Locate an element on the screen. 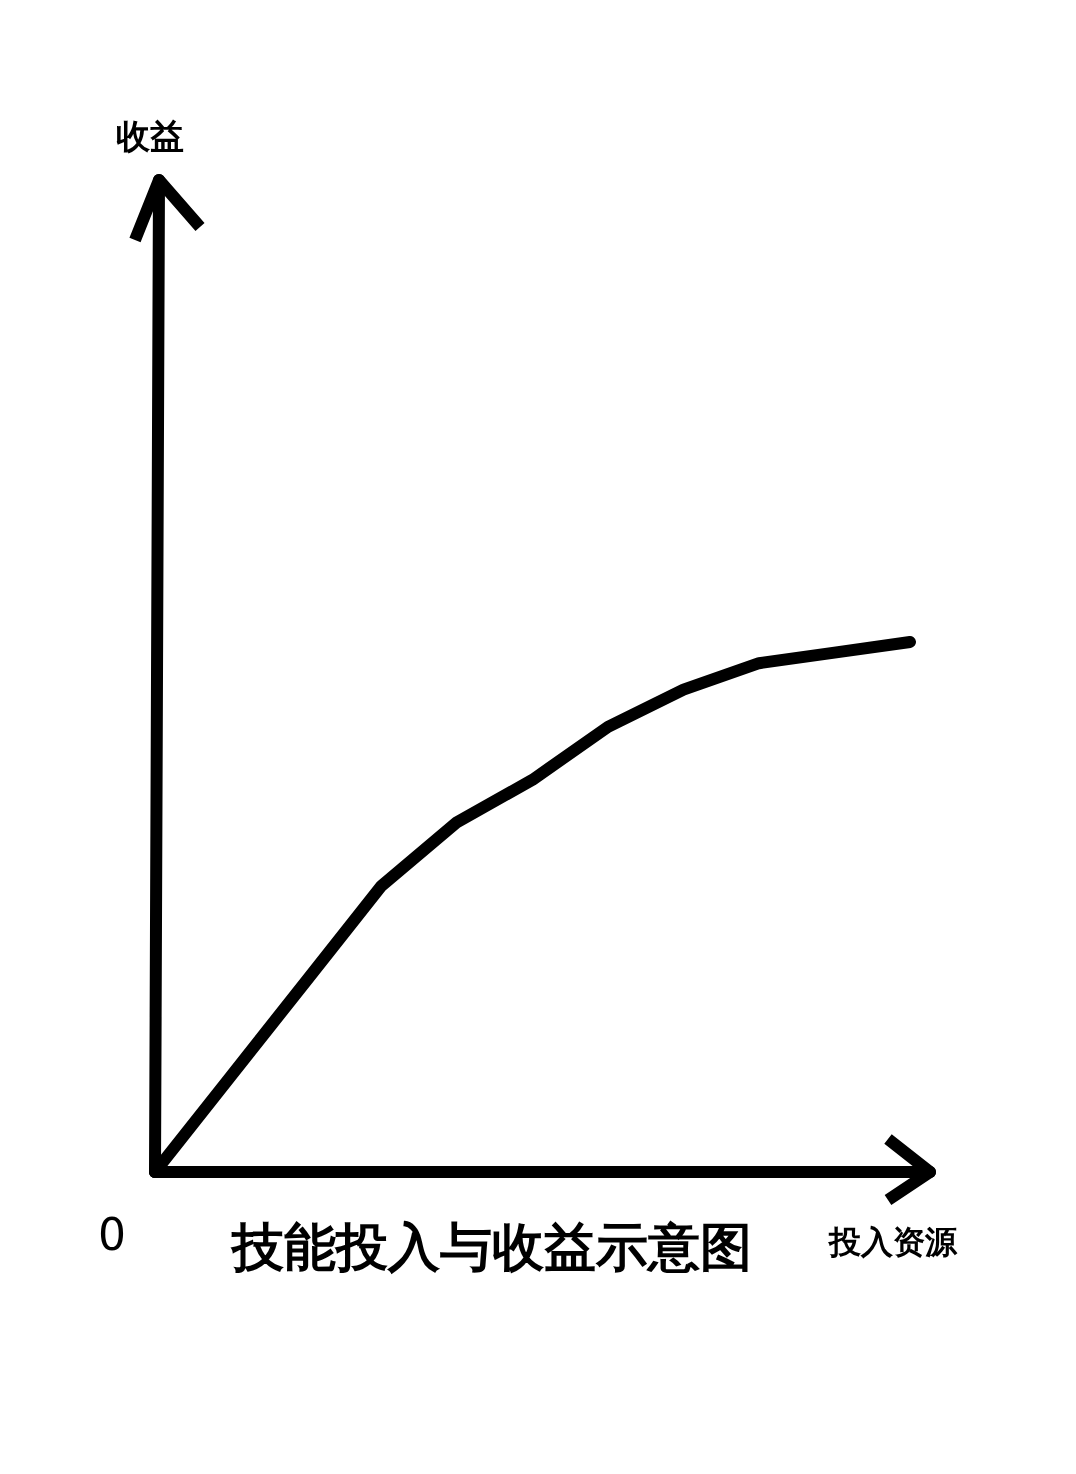 The image size is (1076, 1474). annotation: 收益 is located at coordinates (150, 136).